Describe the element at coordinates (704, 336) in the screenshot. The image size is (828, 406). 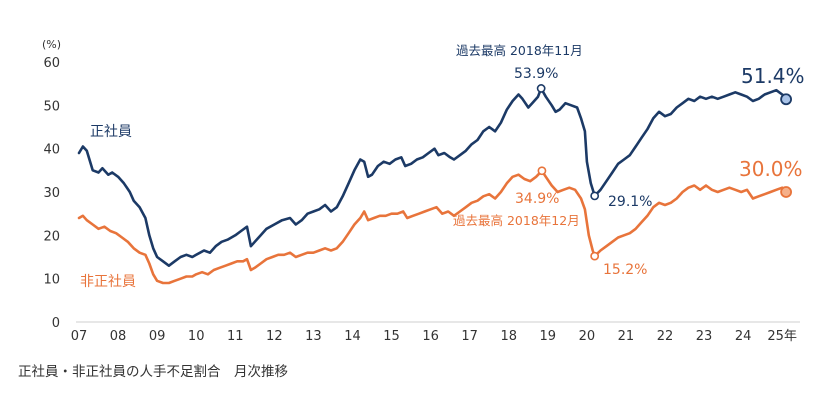
I see `x-tick-23: 23` at that location.